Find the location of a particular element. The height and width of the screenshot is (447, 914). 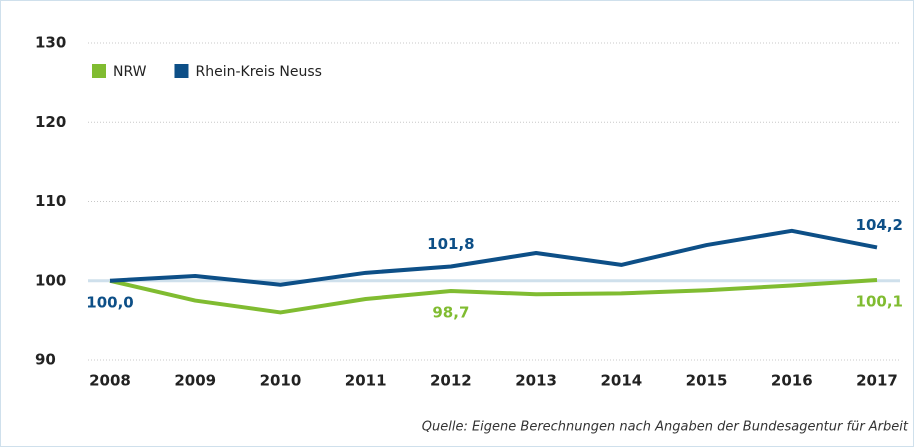

y-tick-label: 130 is located at coordinates (50, 43).